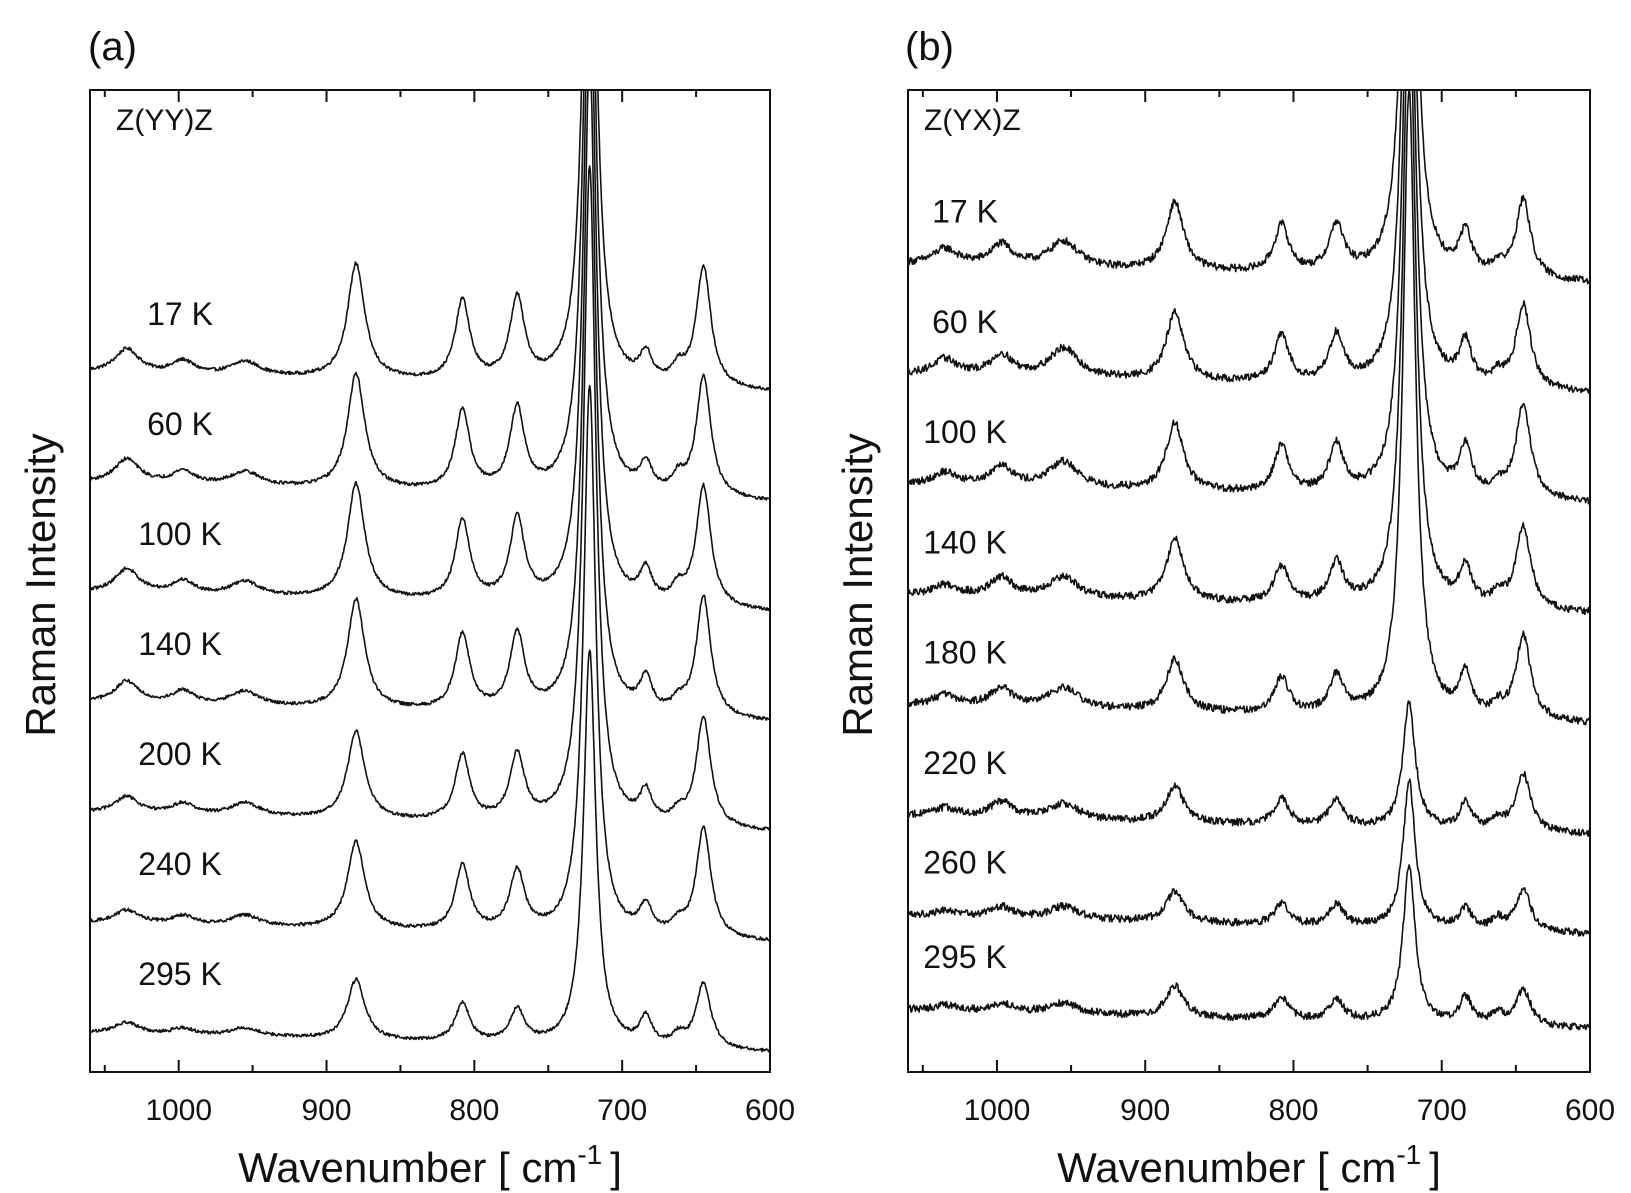 The height and width of the screenshot is (1193, 1631). Describe the element at coordinates (180, 754) in the screenshot. I see `temperature-label: 200 K` at that location.